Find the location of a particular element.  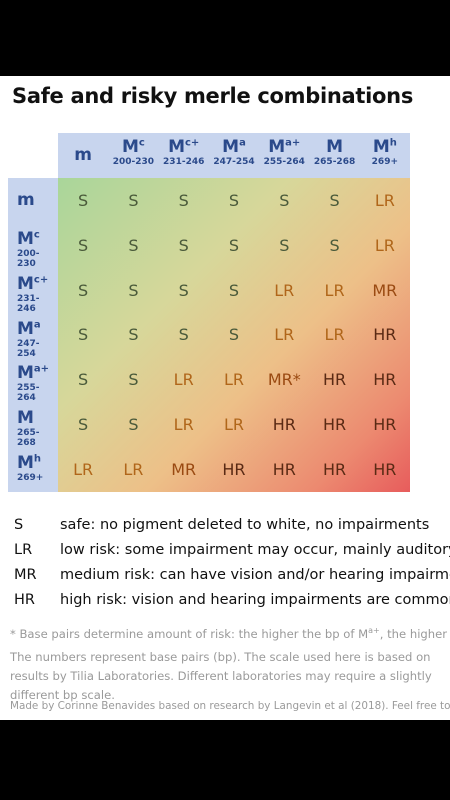

header-label: Ma is located at coordinates (37, 329).